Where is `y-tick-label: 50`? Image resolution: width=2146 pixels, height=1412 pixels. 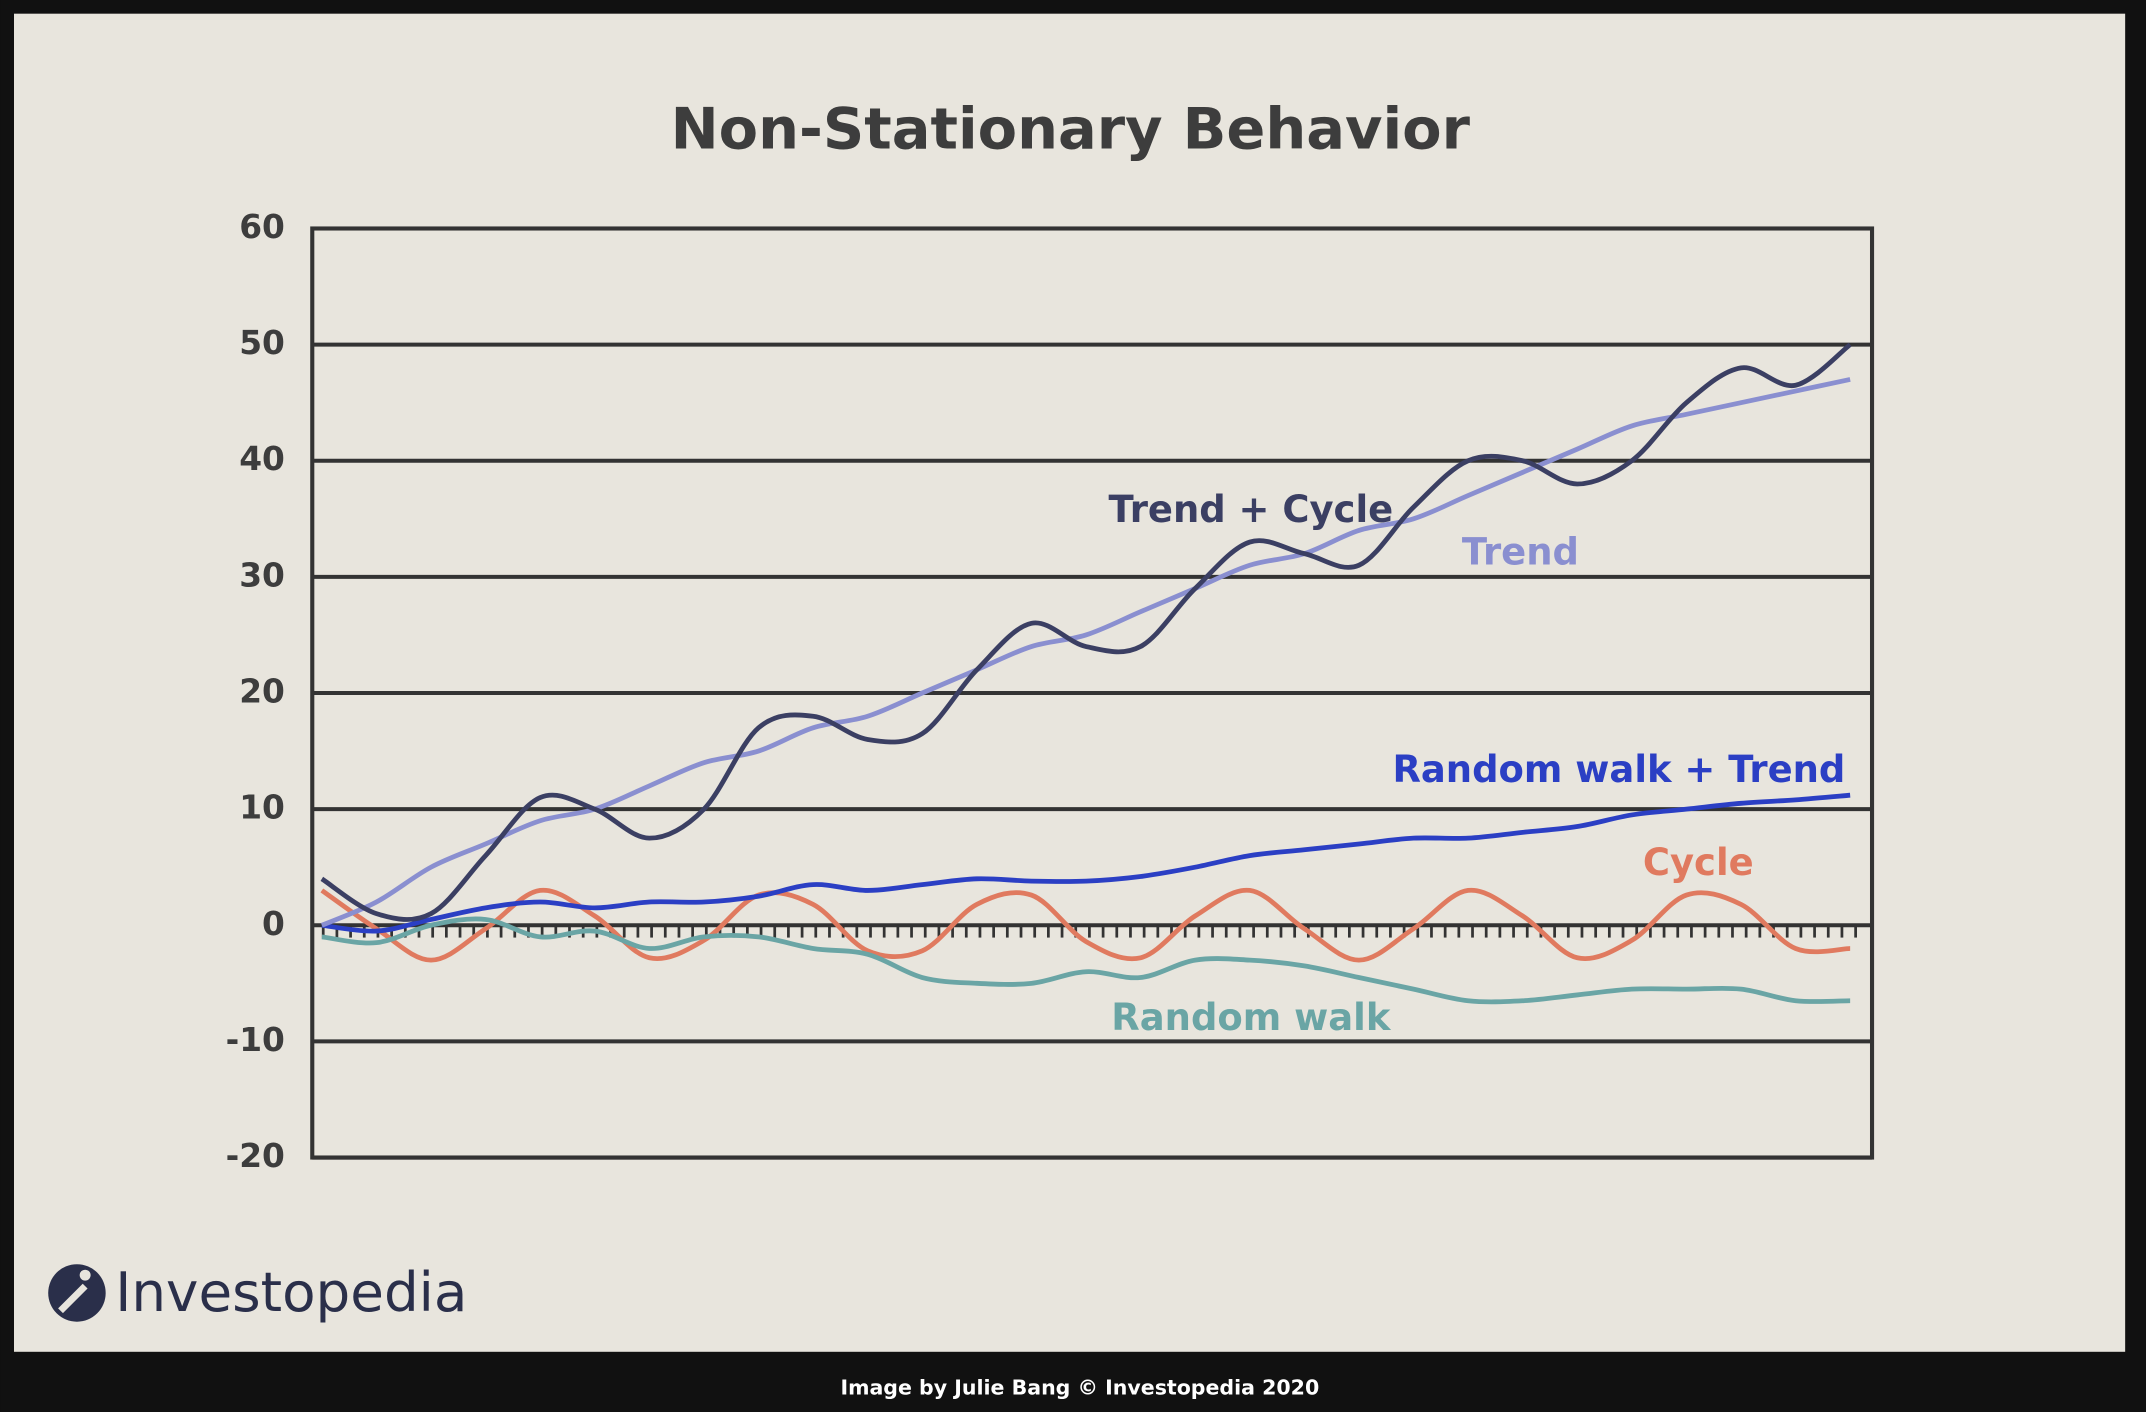
y-tick-label: 50 is located at coordinates (262, 343).